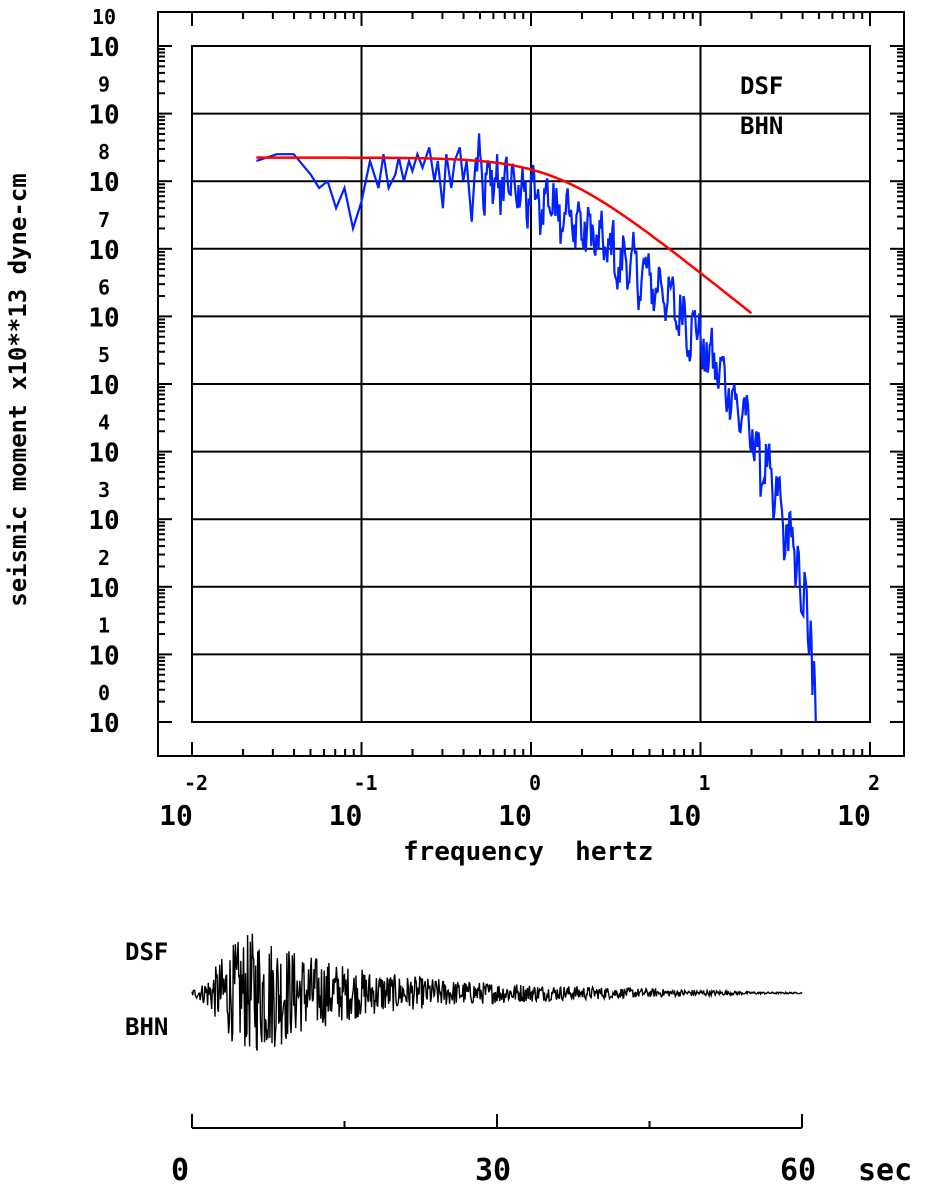 The width and height of the screenshot is (928, 1184). What do you see at coordinates (761, 86) in the screenshot?
I see `spectrum-station-label: DSF` at bounding box center [761, 86].